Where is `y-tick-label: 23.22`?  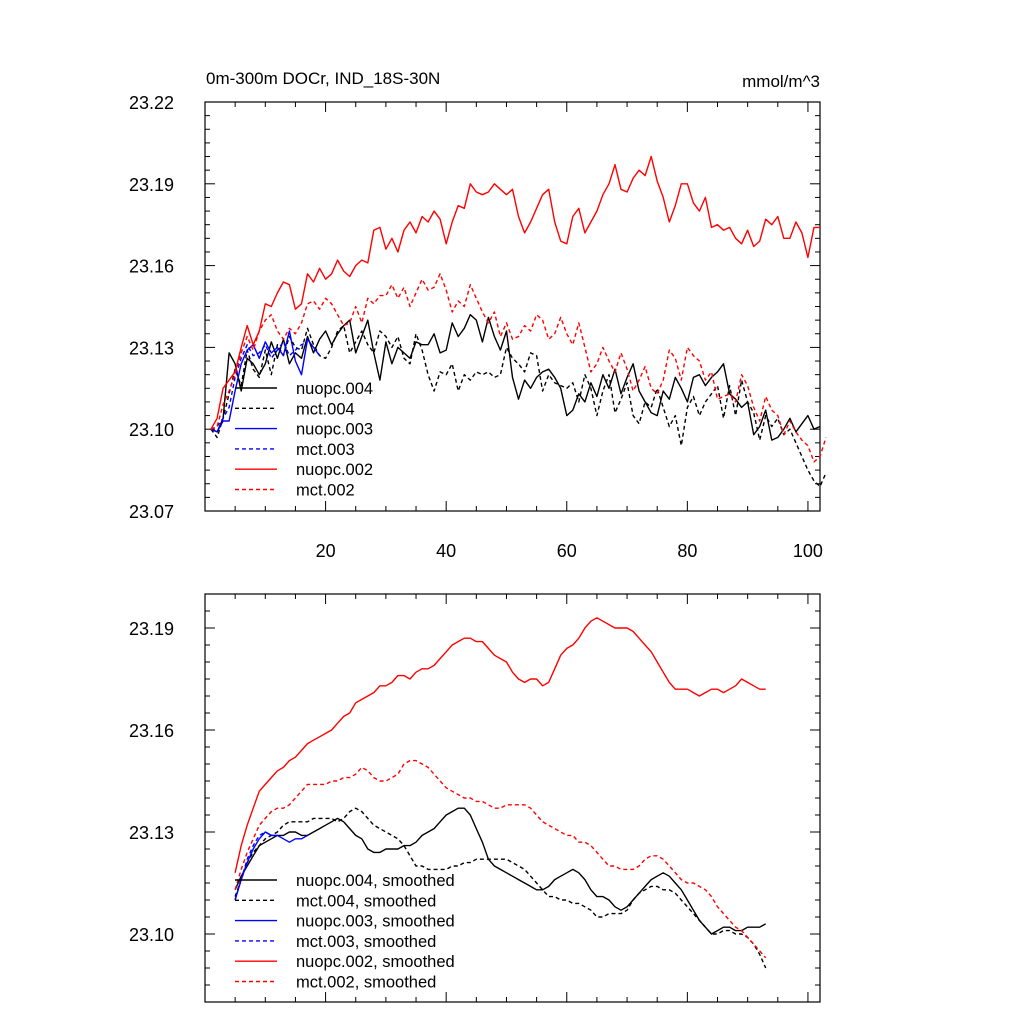 y-tick-label: 23.22 is located at coordinates (151, 103).